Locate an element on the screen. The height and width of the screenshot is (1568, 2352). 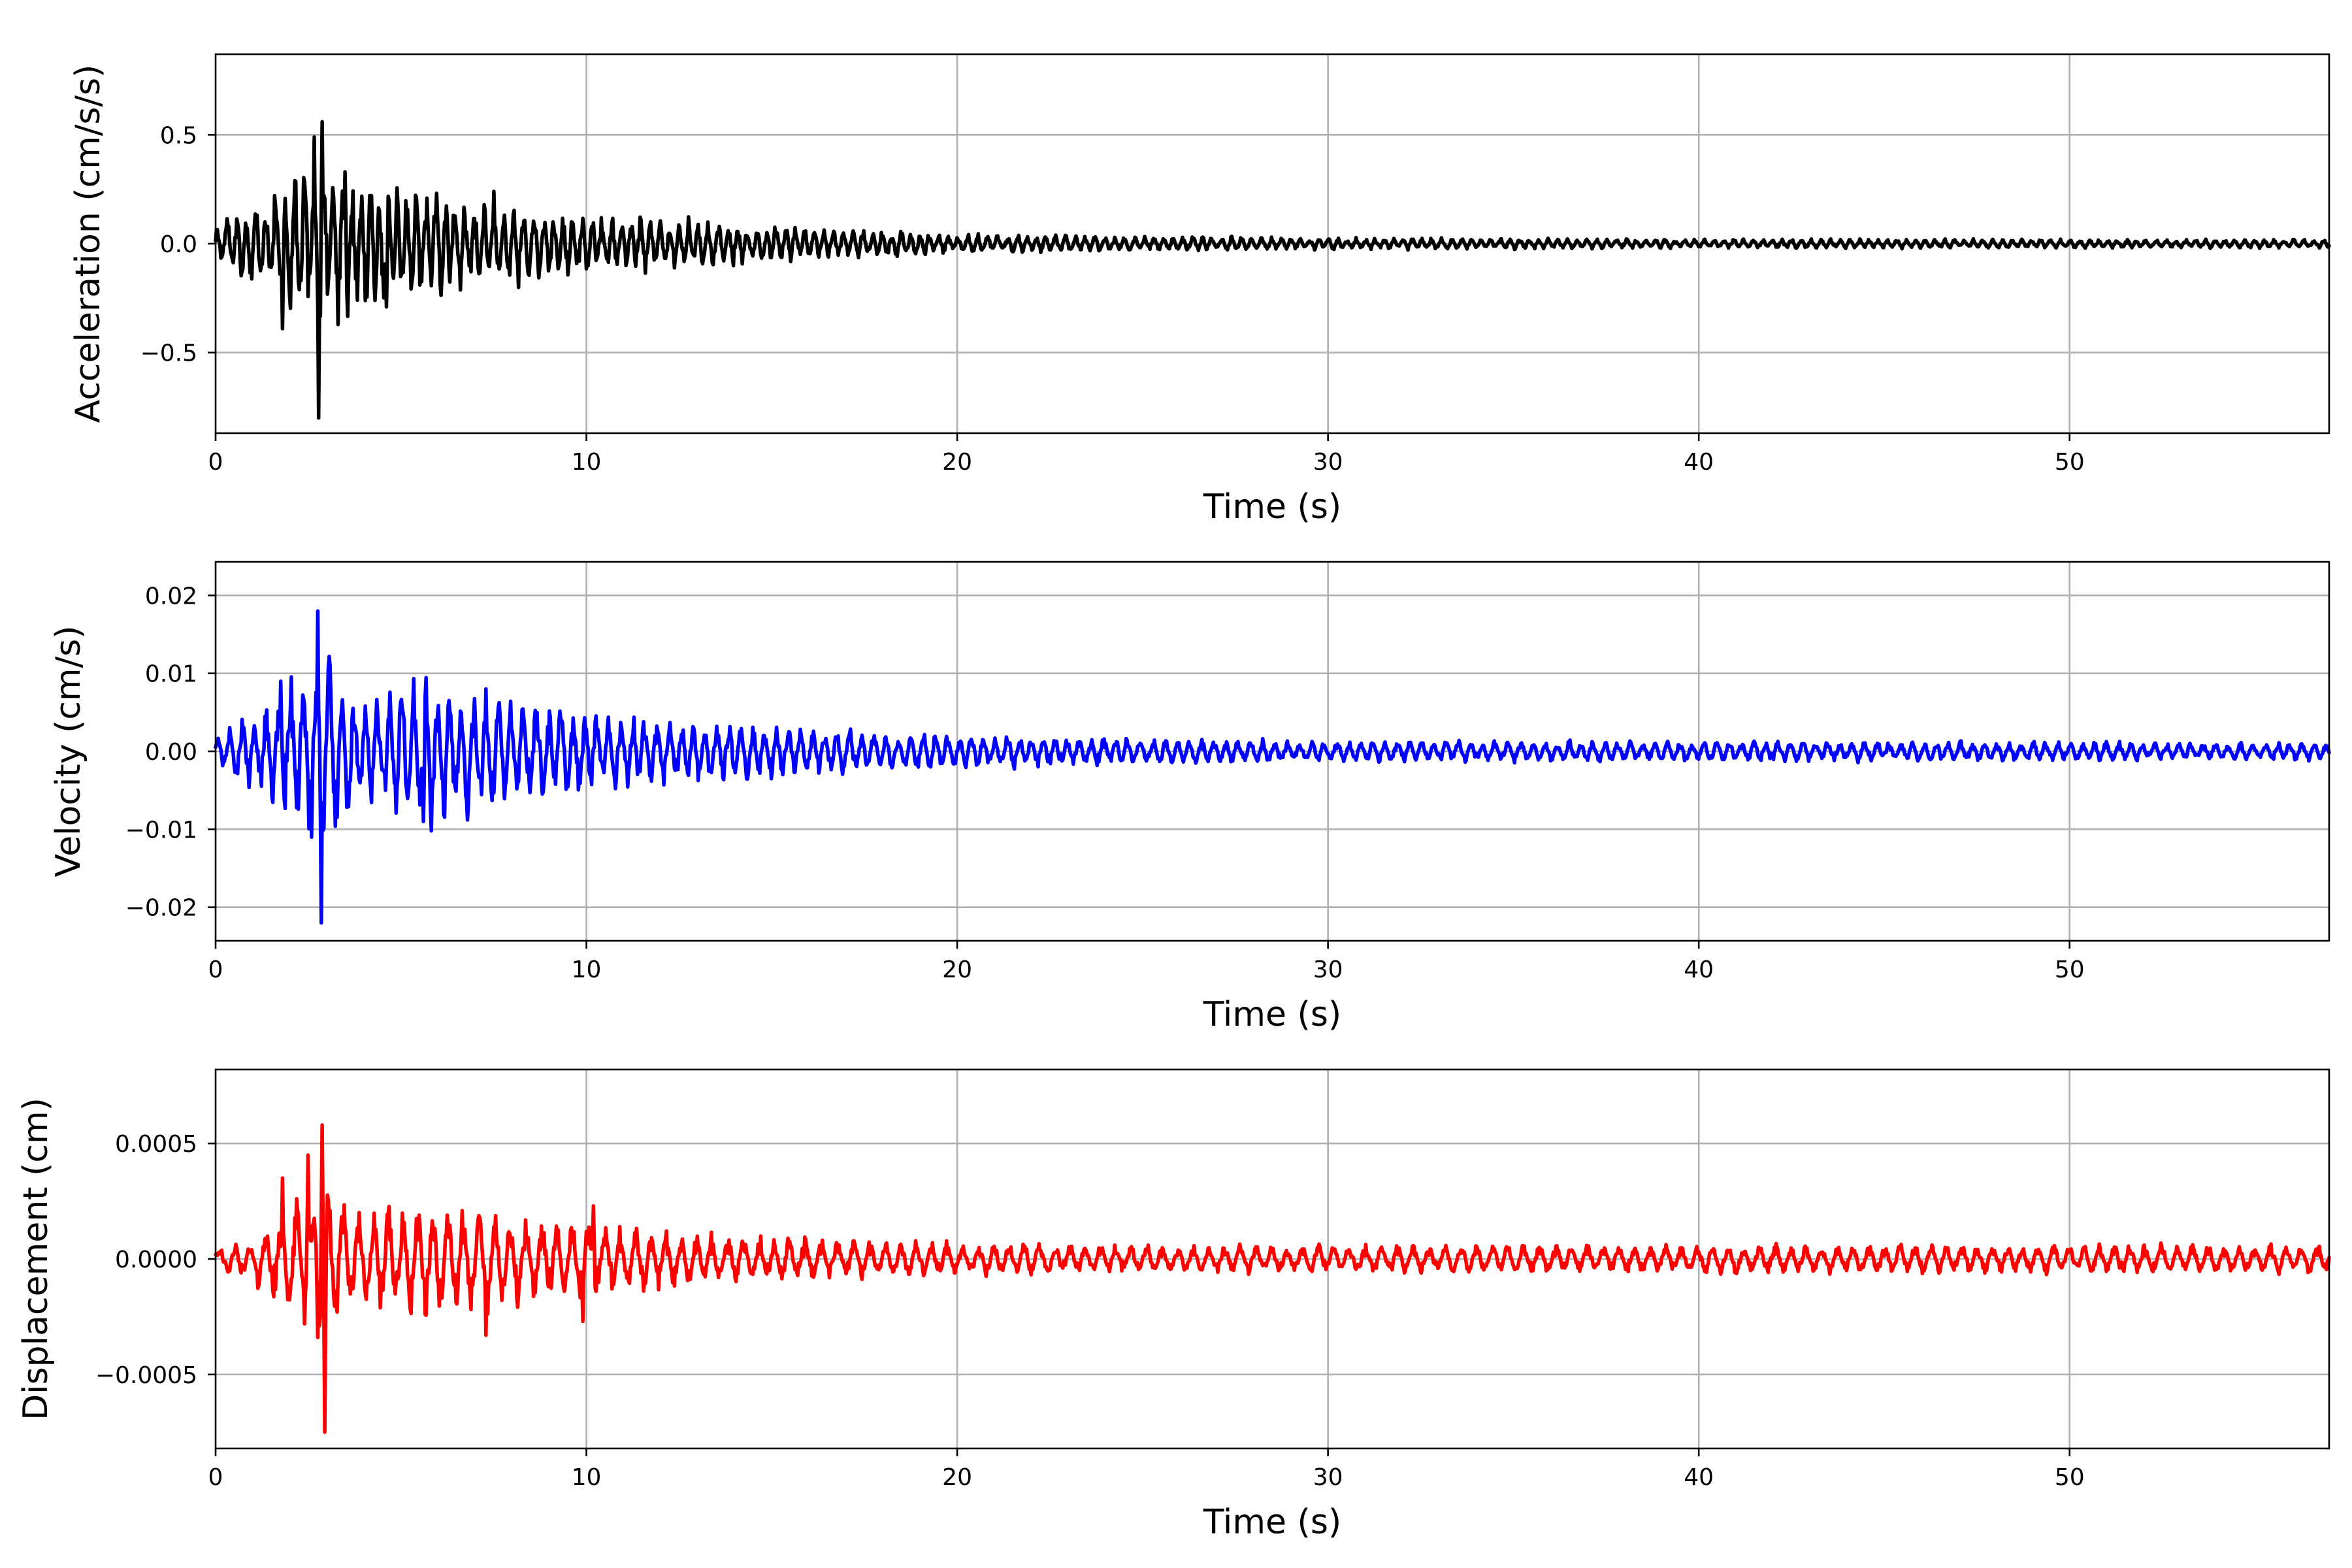
displacement-x-tick-label: 30 is located at coordinates (1328, 1477).